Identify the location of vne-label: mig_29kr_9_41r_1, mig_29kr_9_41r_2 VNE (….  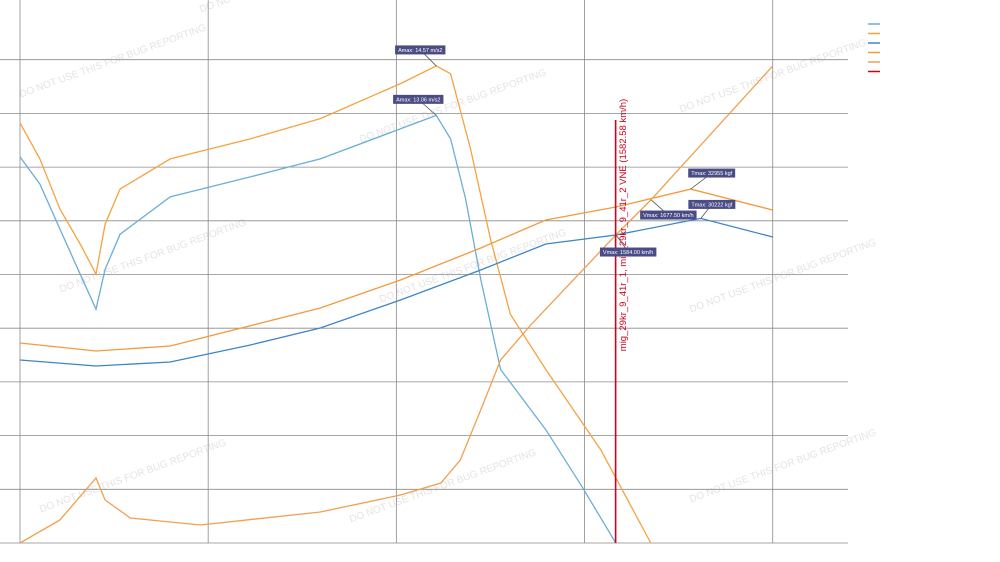
(623, 225).